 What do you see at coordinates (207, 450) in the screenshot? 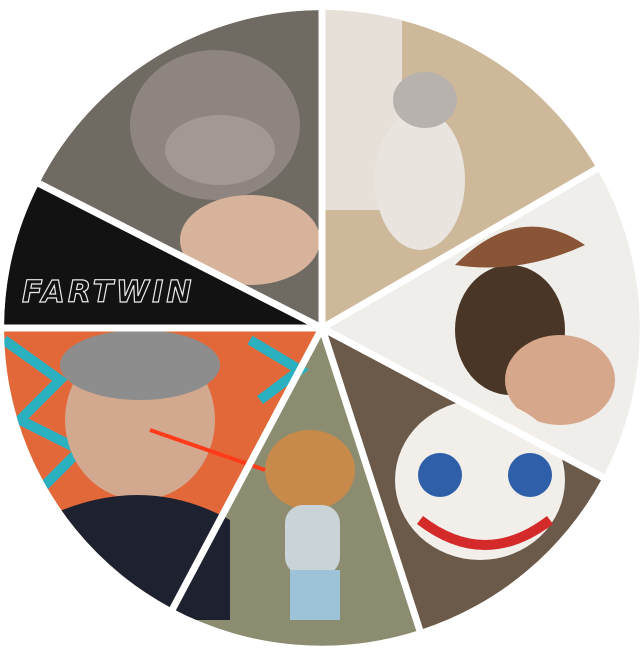
I see `laser` at bounding box center [207, 450].